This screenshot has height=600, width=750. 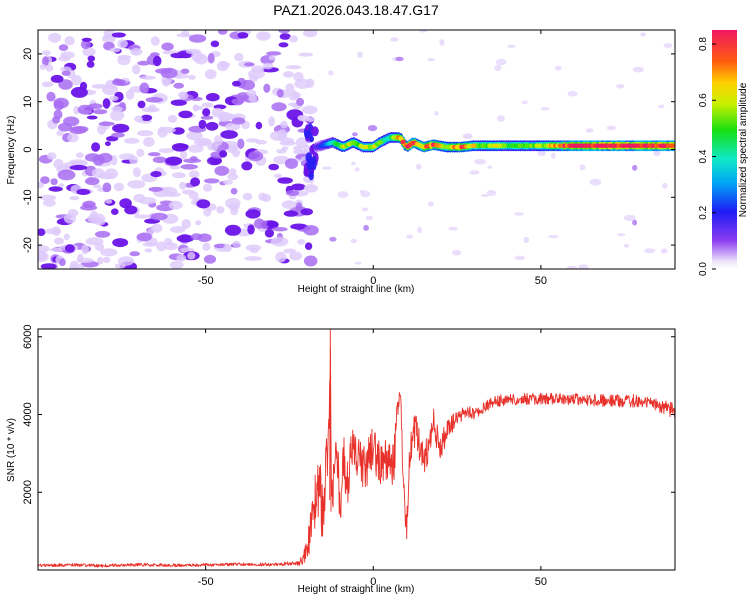 What do you see at coordinates (11, 150) in the screenshot?
I see `spectrogram-ylabel: Frequency (Hz)` at bounding box center [11, 150].